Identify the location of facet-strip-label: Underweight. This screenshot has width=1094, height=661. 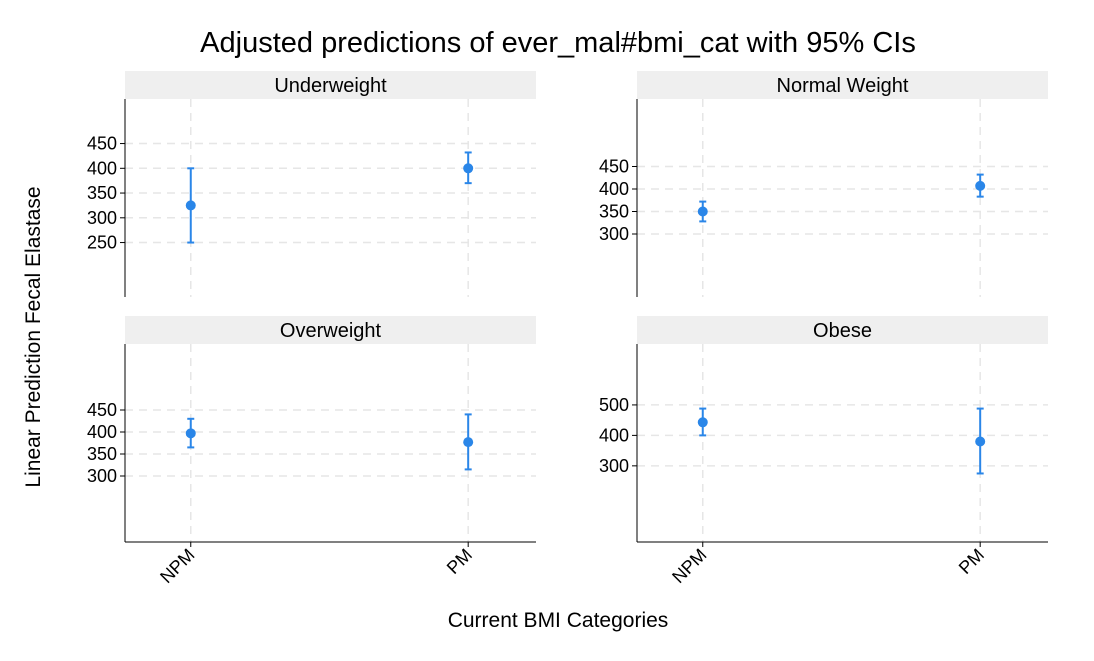
(330, 86).